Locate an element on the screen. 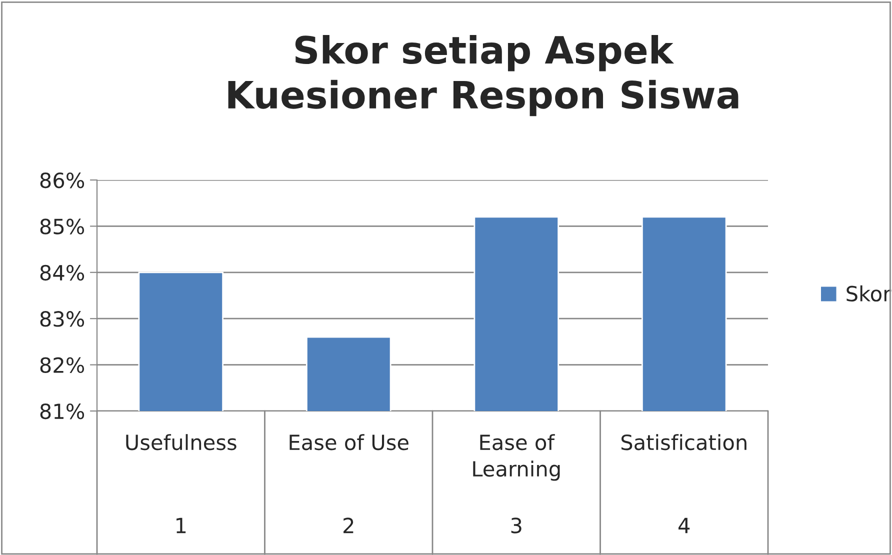  text: 3 is located at coordinates (516, 526).